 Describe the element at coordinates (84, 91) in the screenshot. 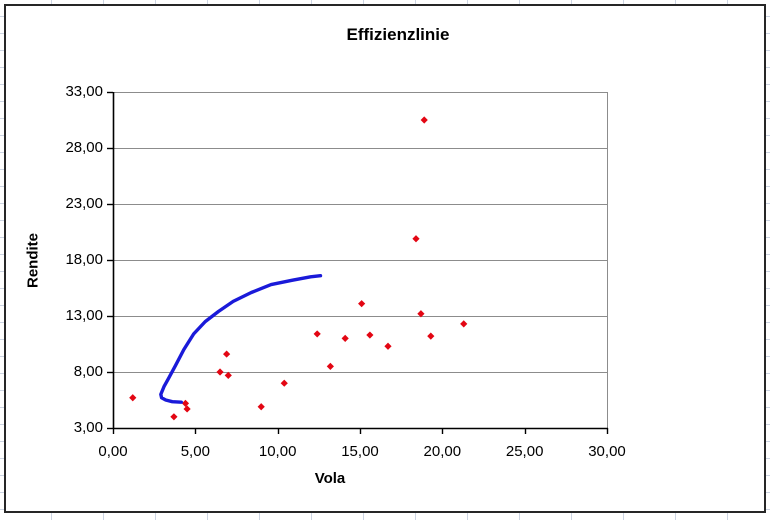

I see `y-tick-label: 33,00` at that location.